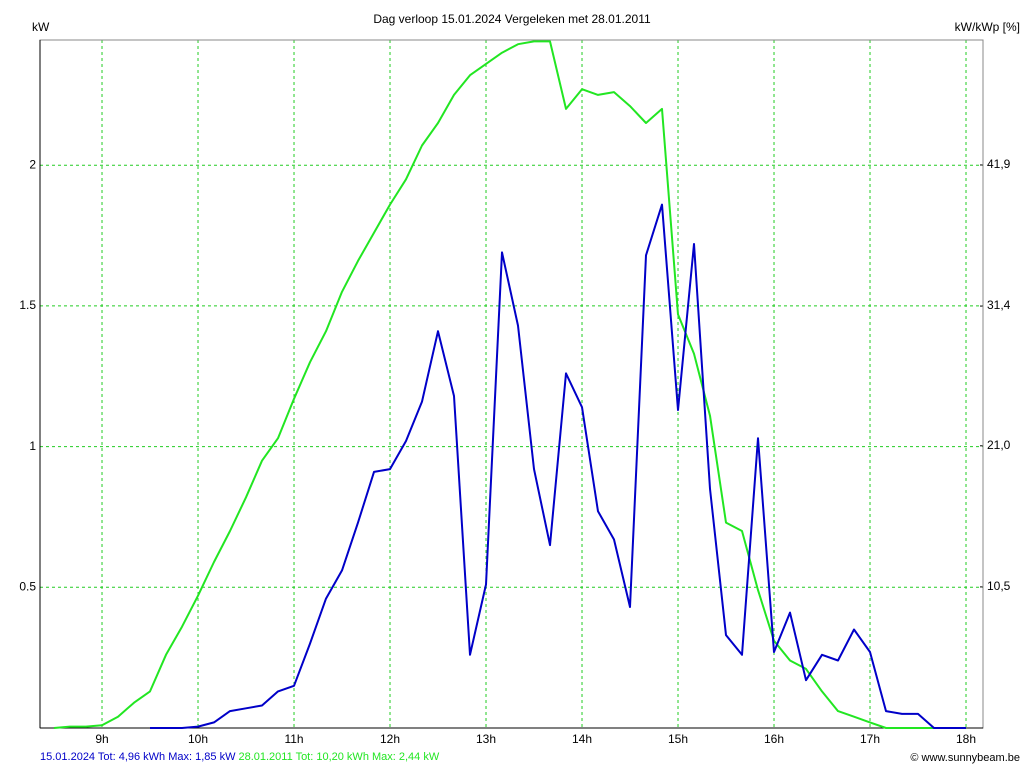 The image size is (1024, 768). Describe the element at coordinates (293, 739) in the screenshot. I see `x-tick-label: 11h` at that location.